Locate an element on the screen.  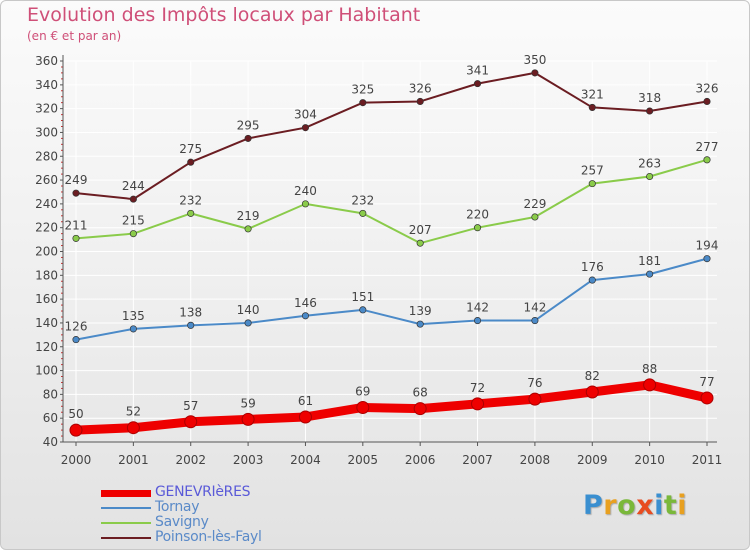
data-label-tornay: 146 is located at coordinates (305, 303).